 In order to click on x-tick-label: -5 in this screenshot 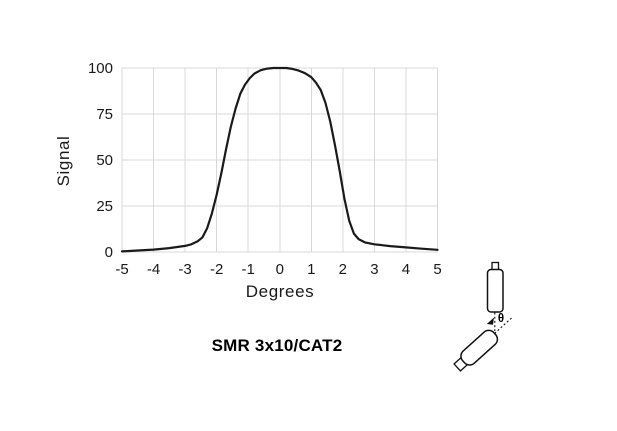, I will do `click(121, 269)`.